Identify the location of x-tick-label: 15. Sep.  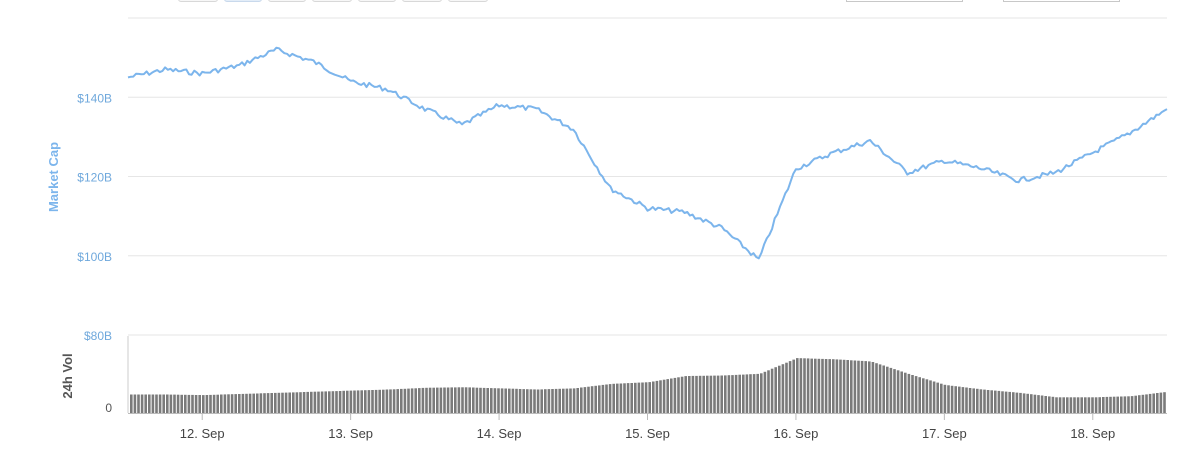
(647, 433).